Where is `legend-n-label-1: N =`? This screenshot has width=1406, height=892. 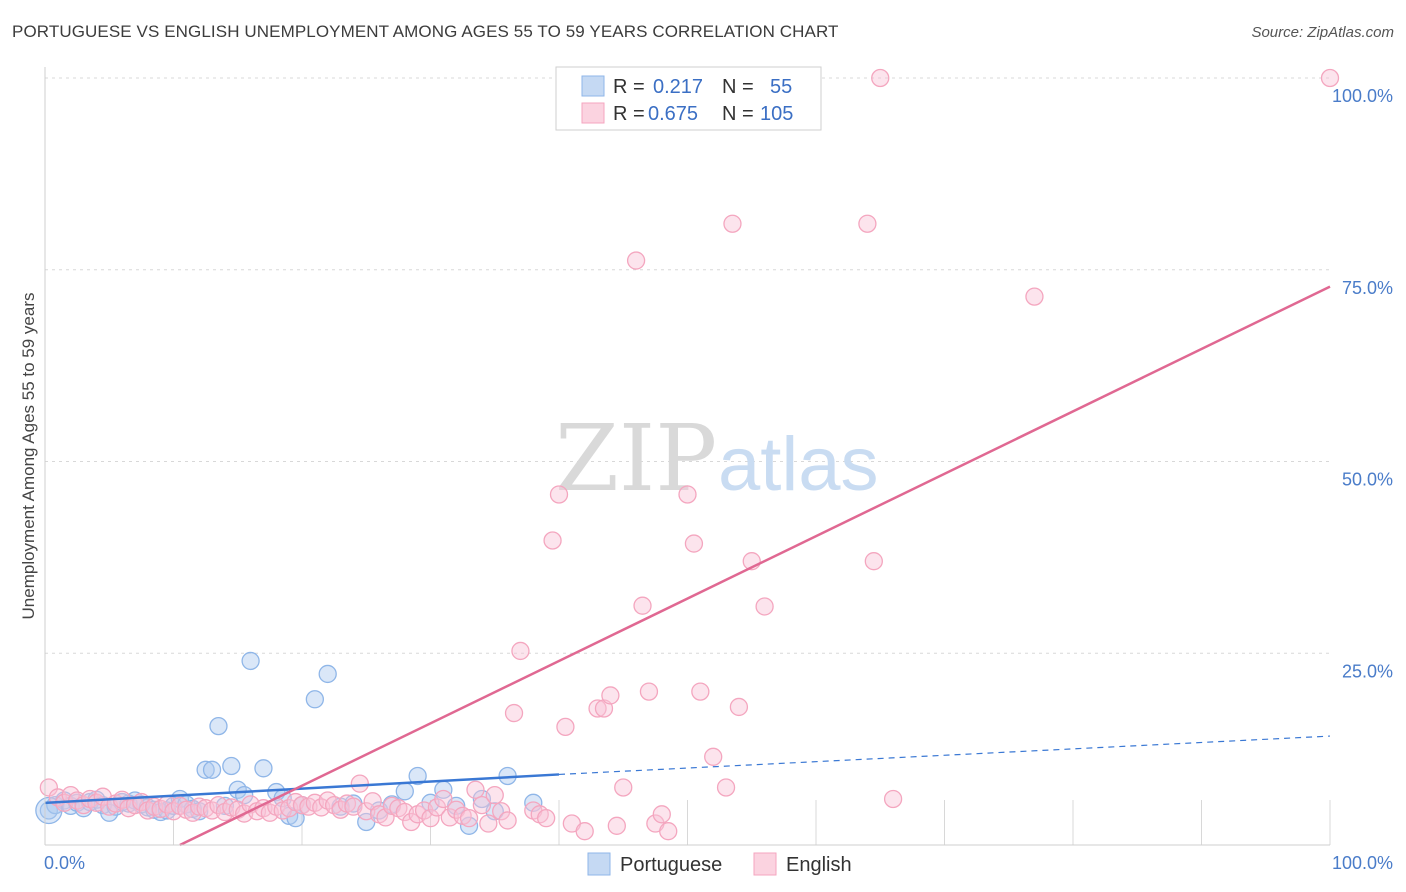 legend-n-label-1: N = is located at coordinates (738, 87).